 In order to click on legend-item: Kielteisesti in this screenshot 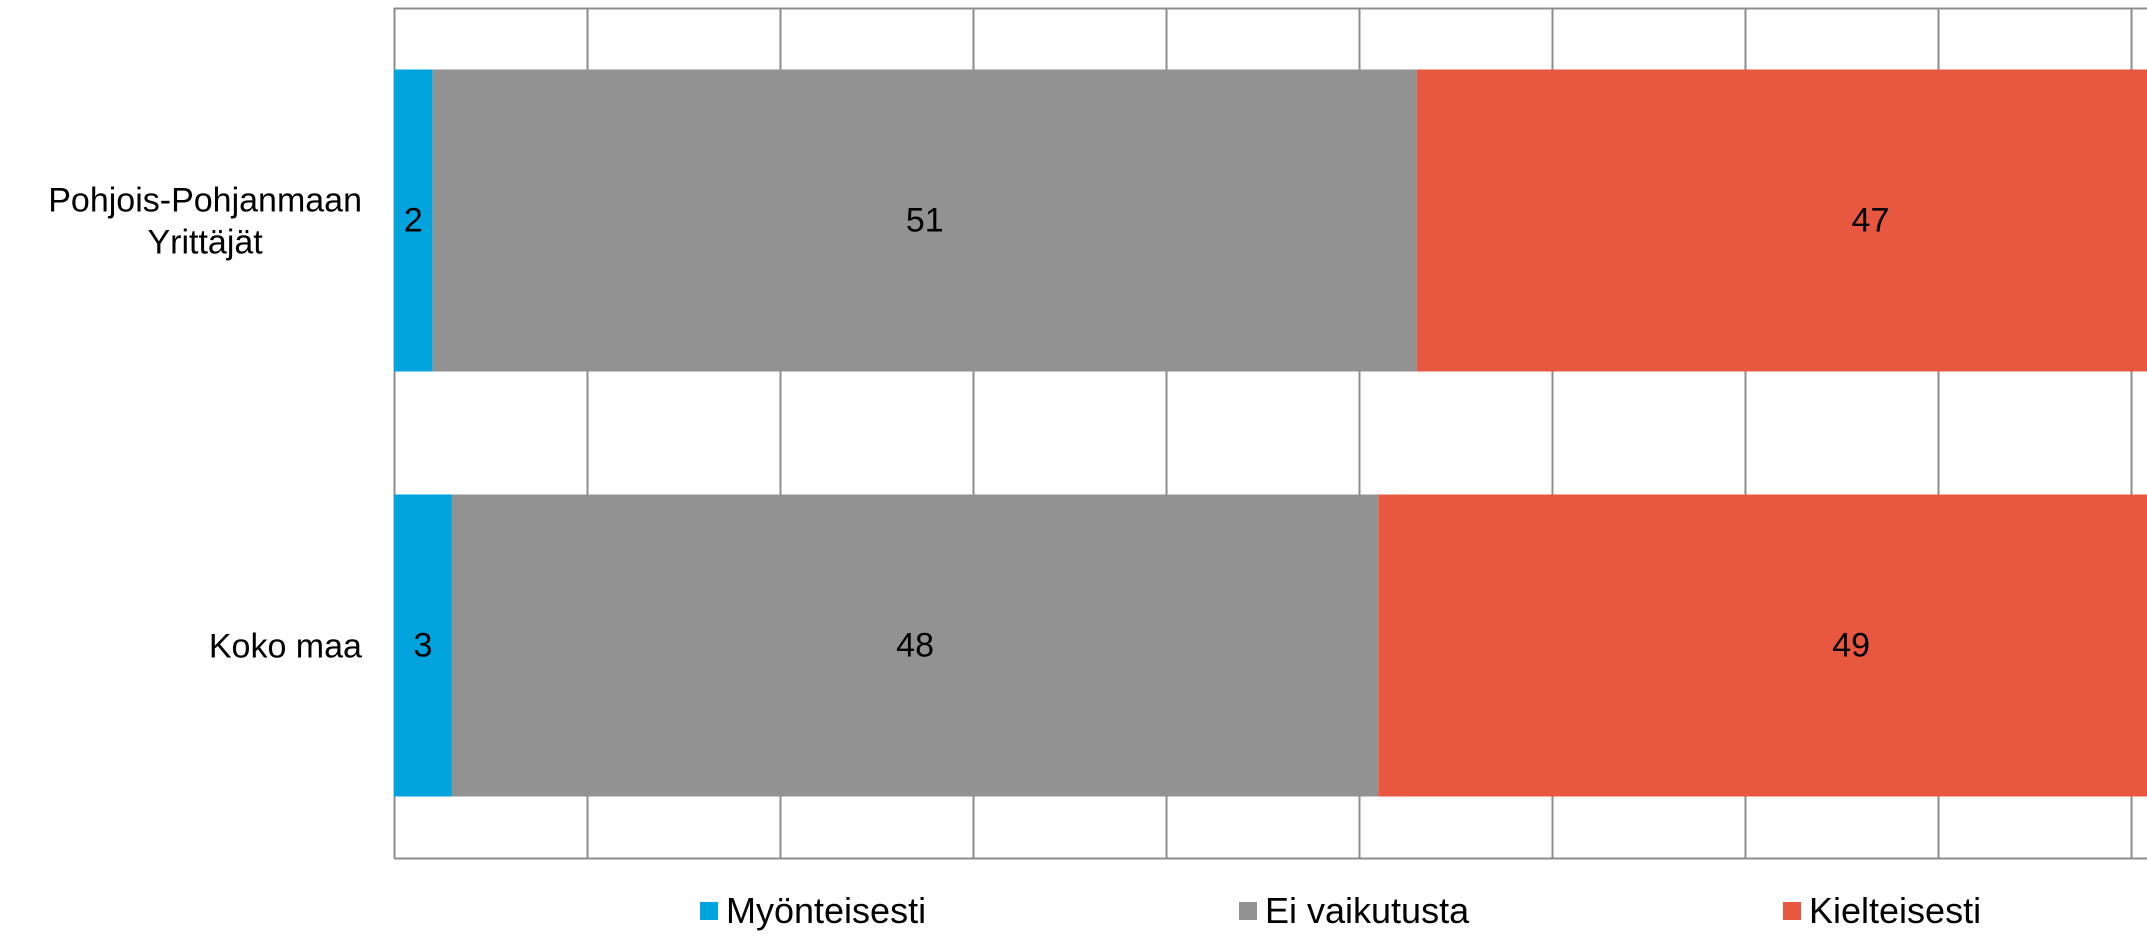, I will do `click(1882, 911)`.